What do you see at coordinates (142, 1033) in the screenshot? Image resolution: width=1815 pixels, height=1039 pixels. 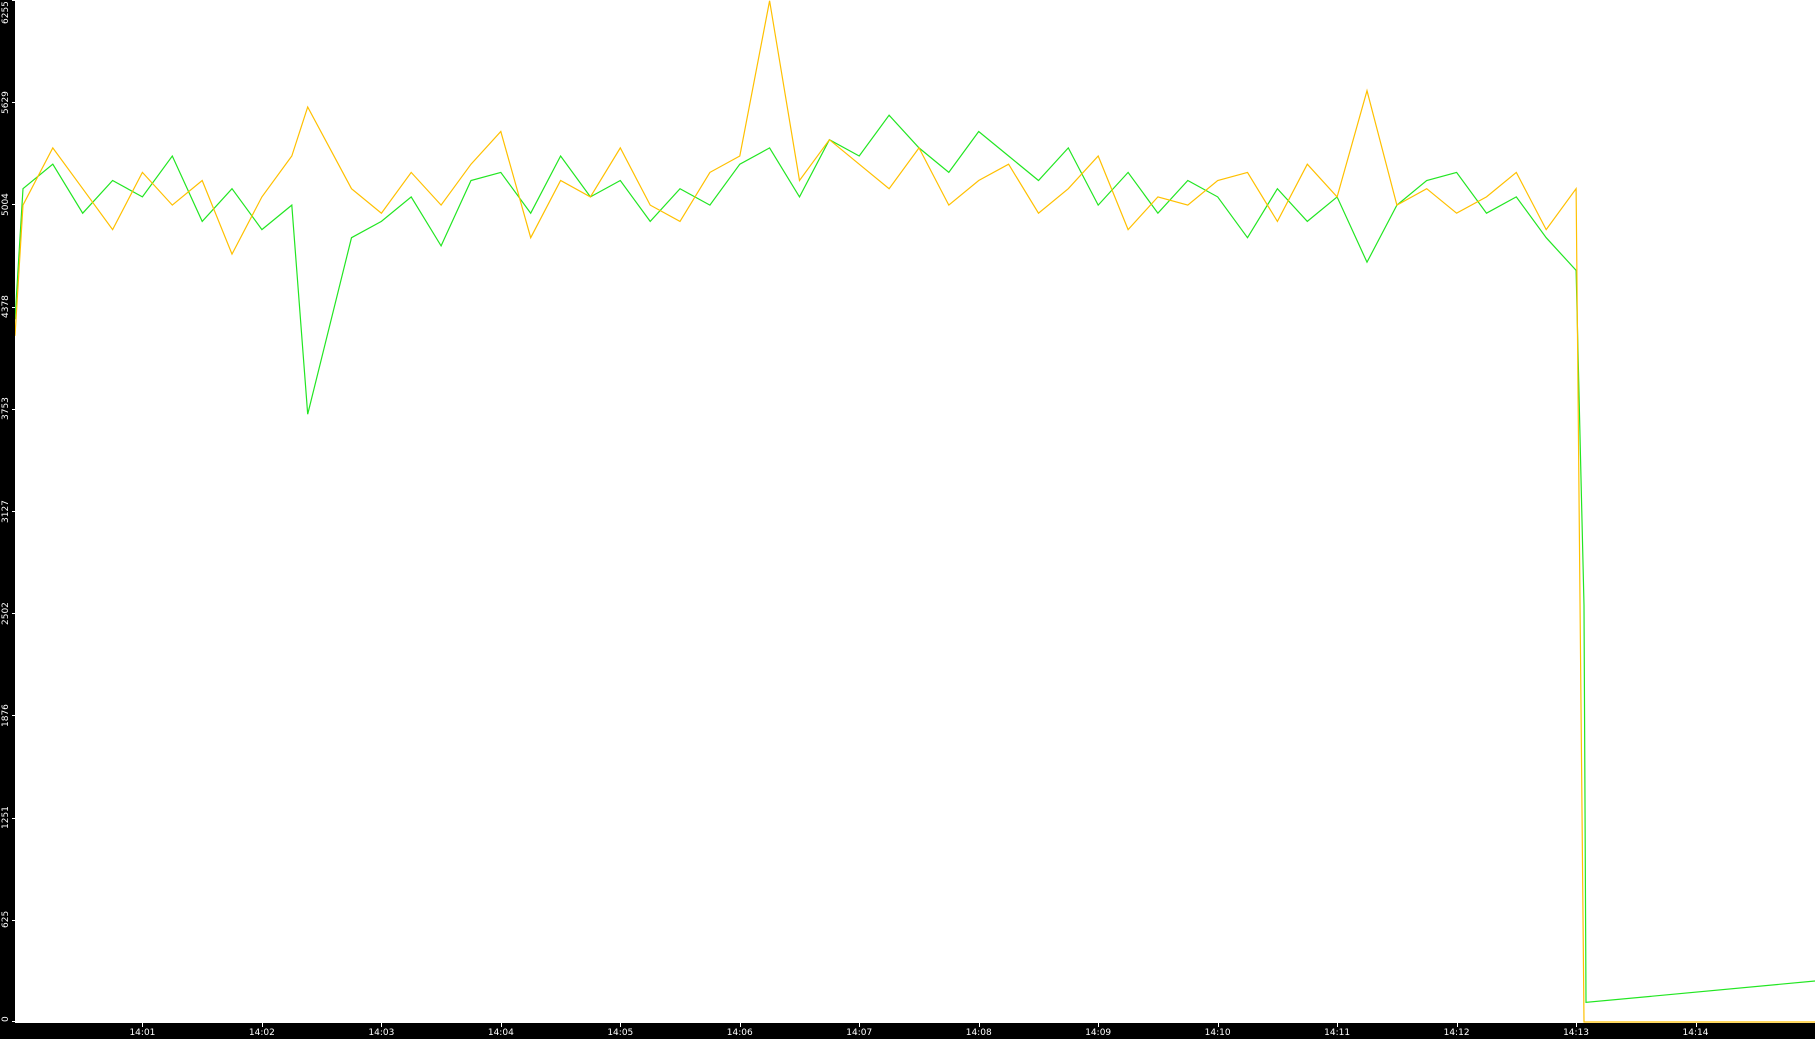 I see `x-tick-label: 14:01` at bounding box center [142, 1033].